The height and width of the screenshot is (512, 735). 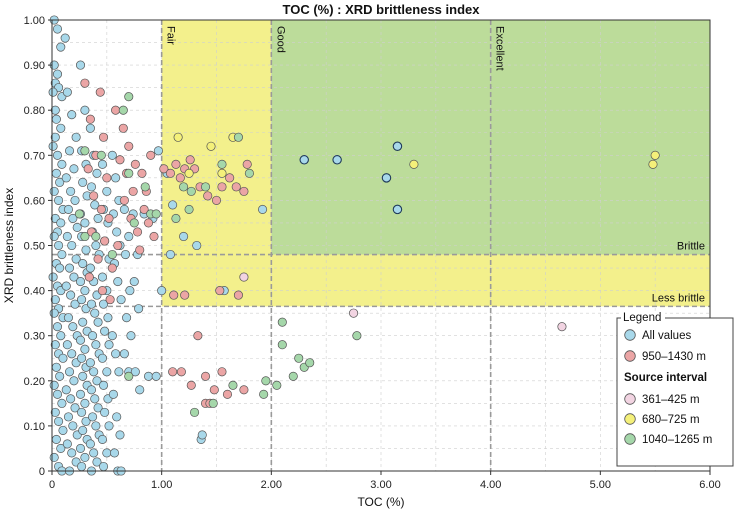 What do you see at coordinates (671, 420) in the screenshot?
I see `legend-entry-label: 680–725 m` at bounding box center [671, 420].